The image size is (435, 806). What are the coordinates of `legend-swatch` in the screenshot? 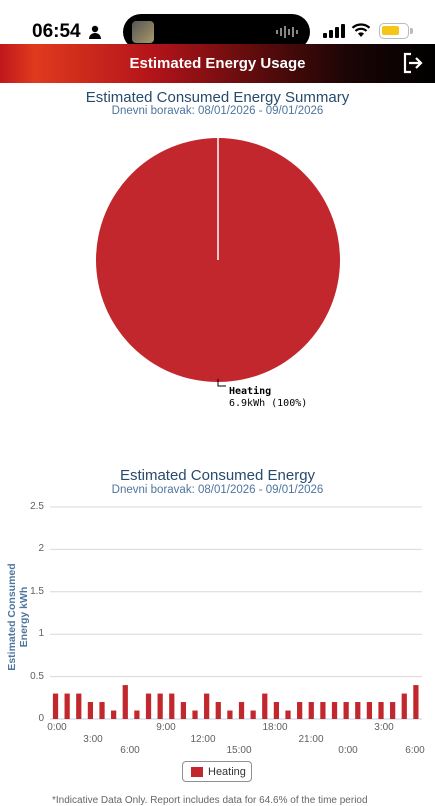 It's located at (197, 772).